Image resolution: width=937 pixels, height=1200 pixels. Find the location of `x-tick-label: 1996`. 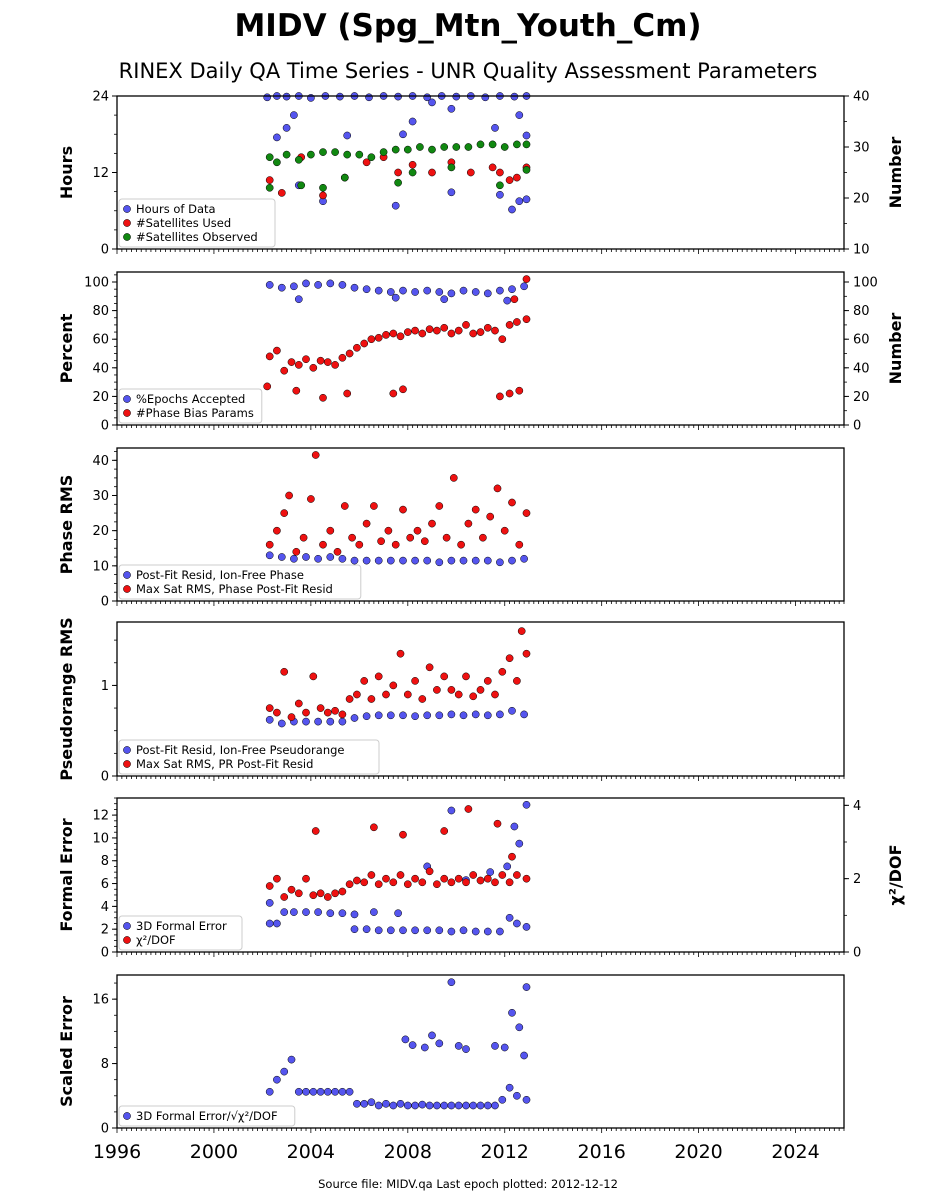

x-tick-label: 1996 is located at coordinates (117, 1152).